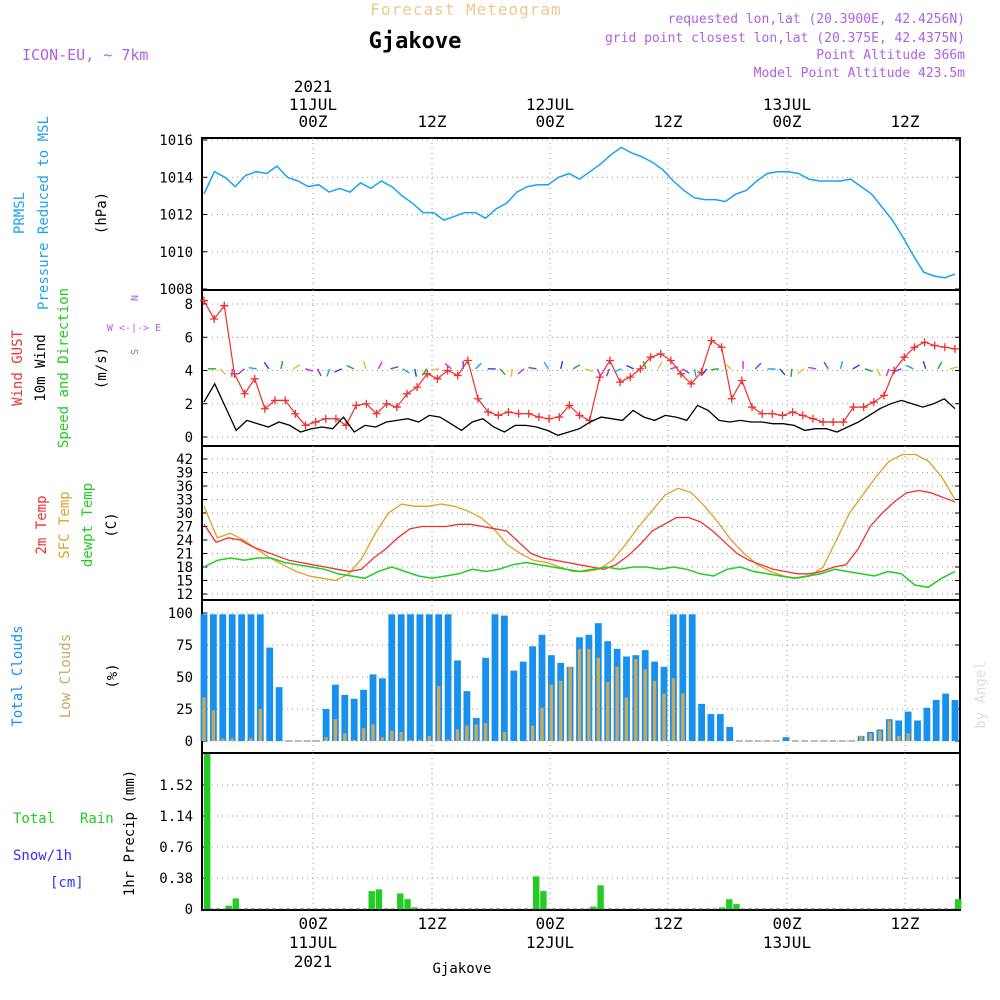 This screenshot has height=1000, width=1000. I want to click on clouds-label-total: Total Clouds, so click(18, 675).